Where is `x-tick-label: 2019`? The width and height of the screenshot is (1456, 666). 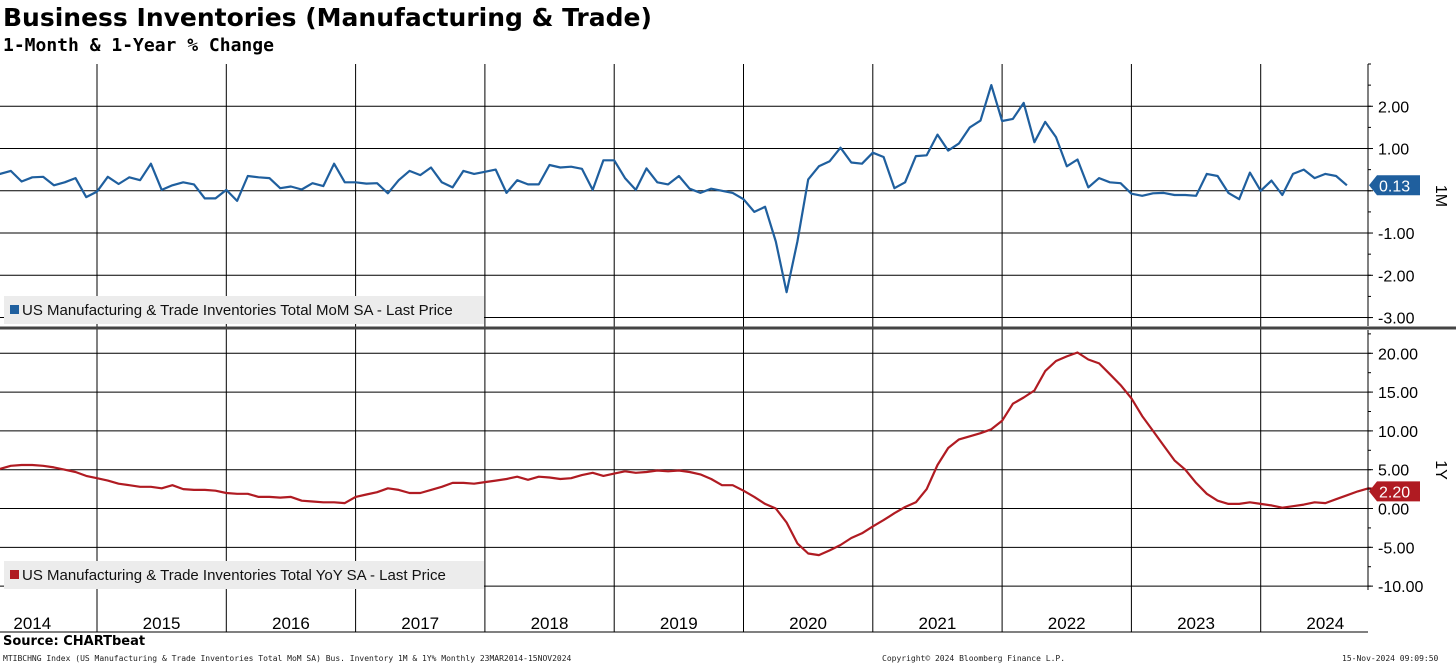
x-tick-label: 2019 is located at coordinates (679, 623).